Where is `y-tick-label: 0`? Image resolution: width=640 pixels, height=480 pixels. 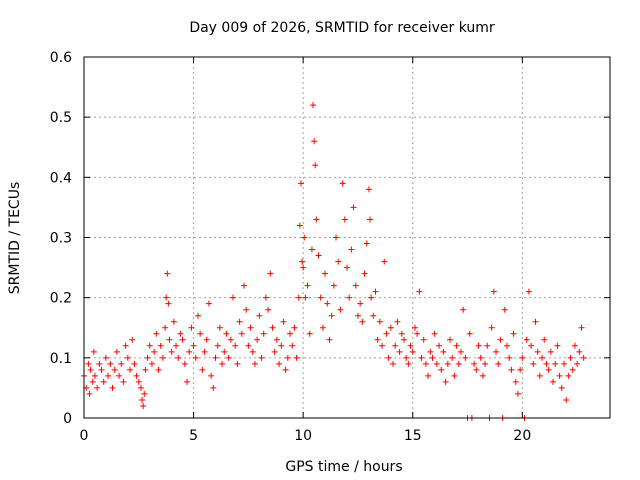
y-tick-label: 0 is located at coordinates (67, 419).